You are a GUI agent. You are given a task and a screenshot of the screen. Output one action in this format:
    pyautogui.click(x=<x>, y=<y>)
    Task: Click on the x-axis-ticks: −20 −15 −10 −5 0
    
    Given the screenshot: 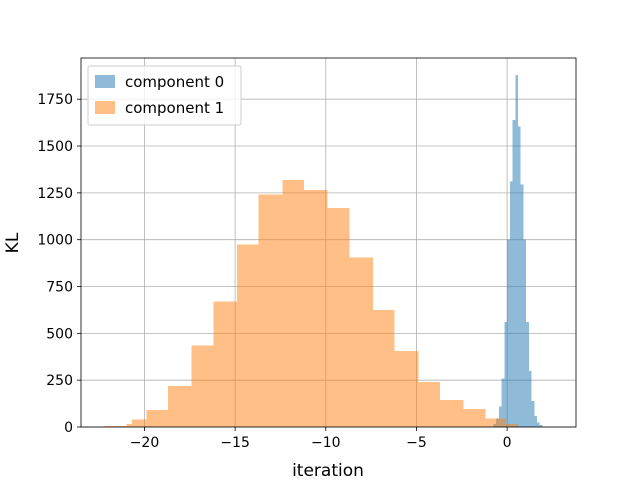 What is the action you would take?
    pyautogui.click(x=321, y=439)
    